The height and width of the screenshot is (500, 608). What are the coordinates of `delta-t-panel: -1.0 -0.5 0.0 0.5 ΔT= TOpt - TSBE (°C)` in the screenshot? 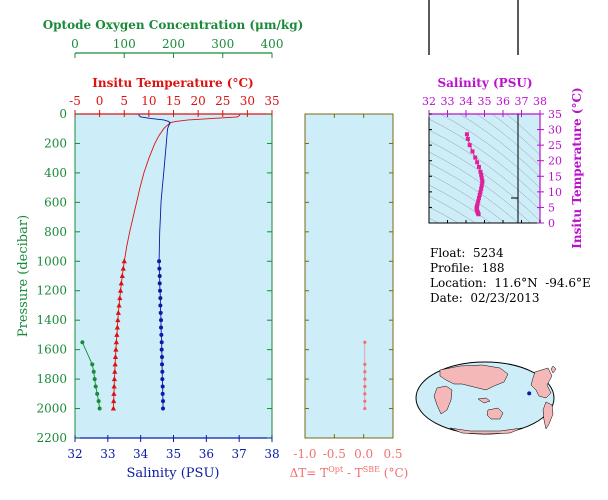 It's located at (349, 296).